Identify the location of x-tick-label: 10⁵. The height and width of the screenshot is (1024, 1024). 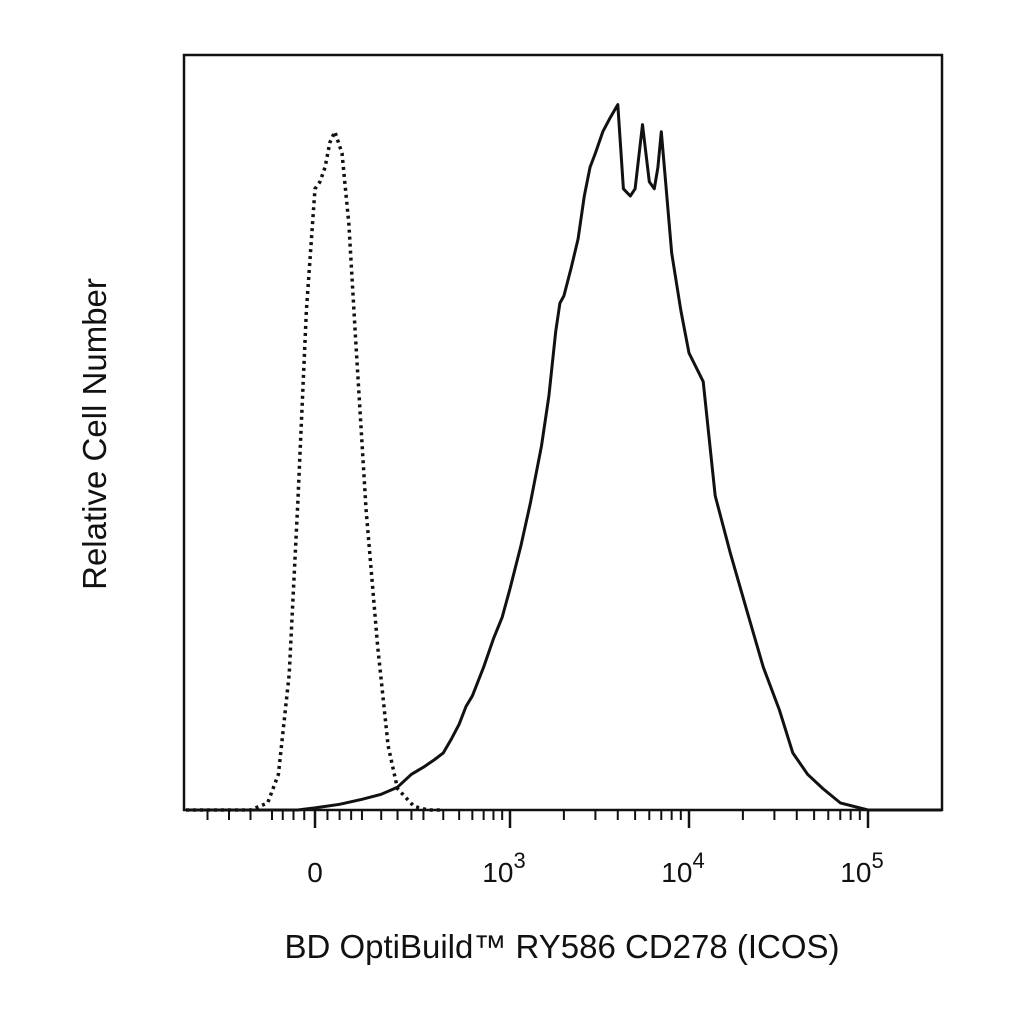
(861, 868).